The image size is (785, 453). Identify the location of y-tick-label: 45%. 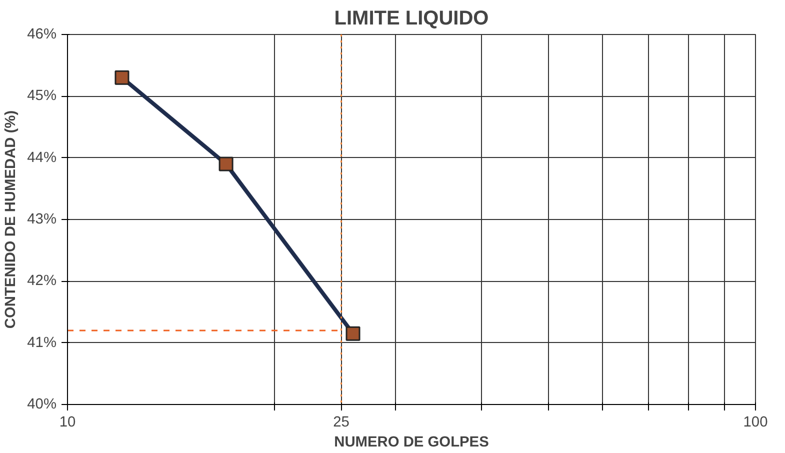
(42, 96).